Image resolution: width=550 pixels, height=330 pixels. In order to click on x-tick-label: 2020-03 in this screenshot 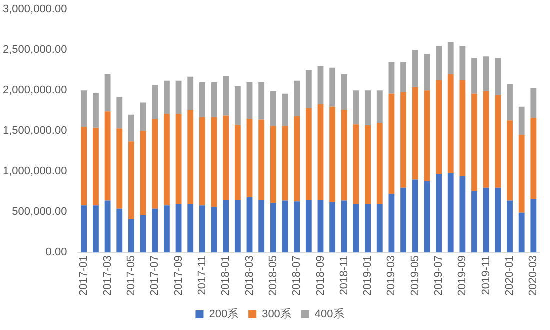, I will do `click(534, 276)`.